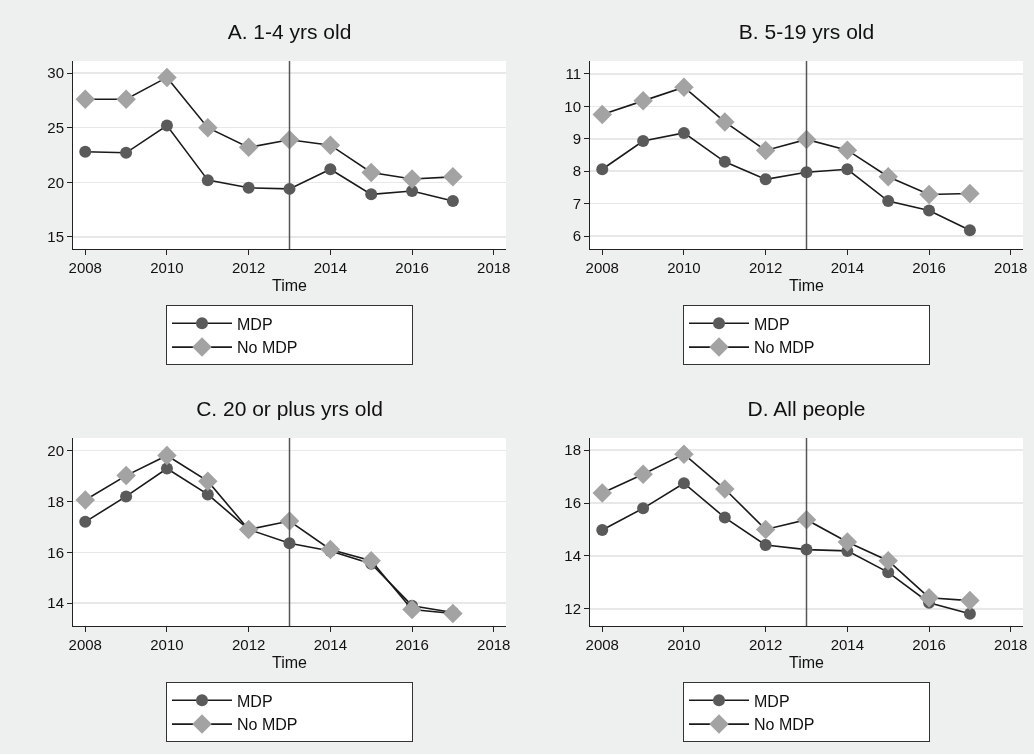  What do you see at coordinates (55, 237) in the screenshot?
I see `y-tick-label: 15` at bounding box center [55, 237].